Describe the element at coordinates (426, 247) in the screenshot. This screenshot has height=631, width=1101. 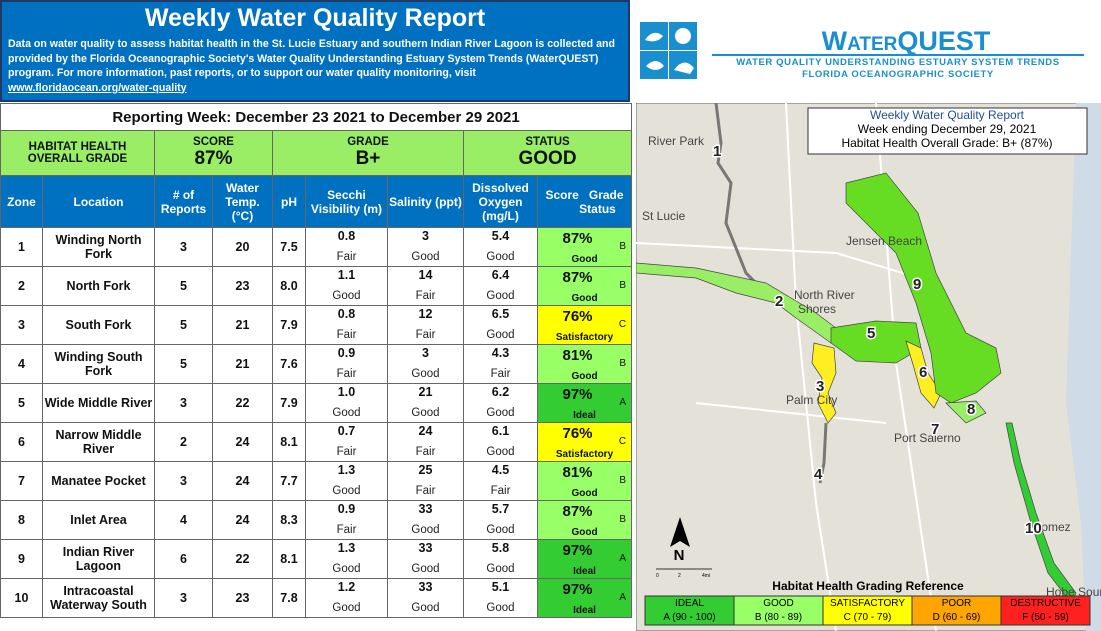
I see `salinity-pair: 3 Good` at that location.